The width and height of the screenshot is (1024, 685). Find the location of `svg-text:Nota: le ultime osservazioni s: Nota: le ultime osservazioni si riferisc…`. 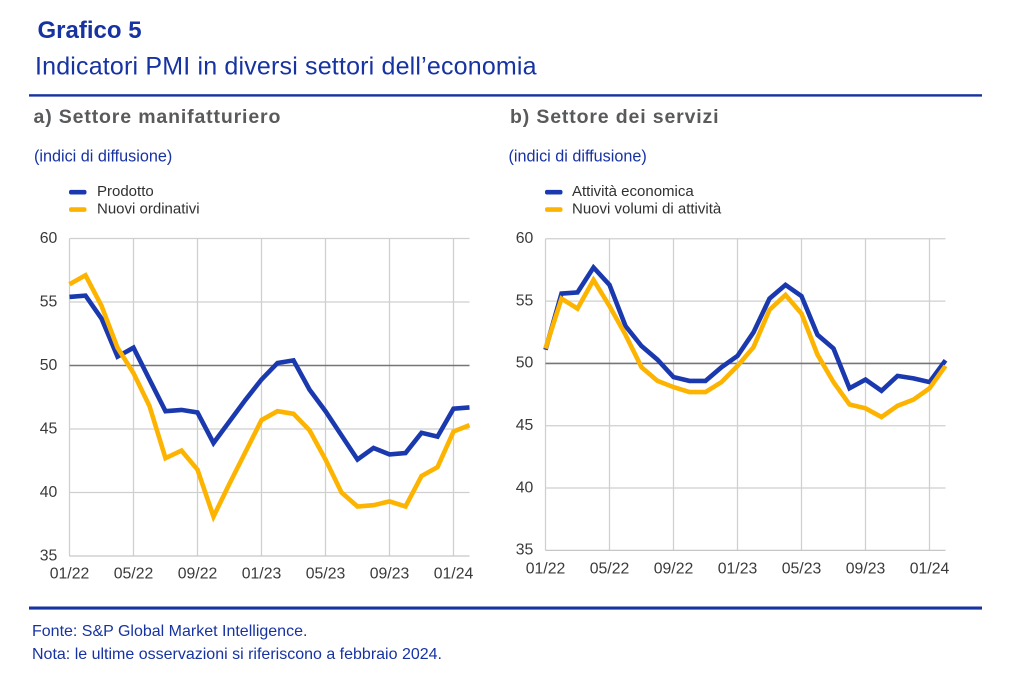

svg-text:Nota: le ultime osservazioni s: Nota: le ultime osservazioni si riferisc… is located at coordinates (237, 654).